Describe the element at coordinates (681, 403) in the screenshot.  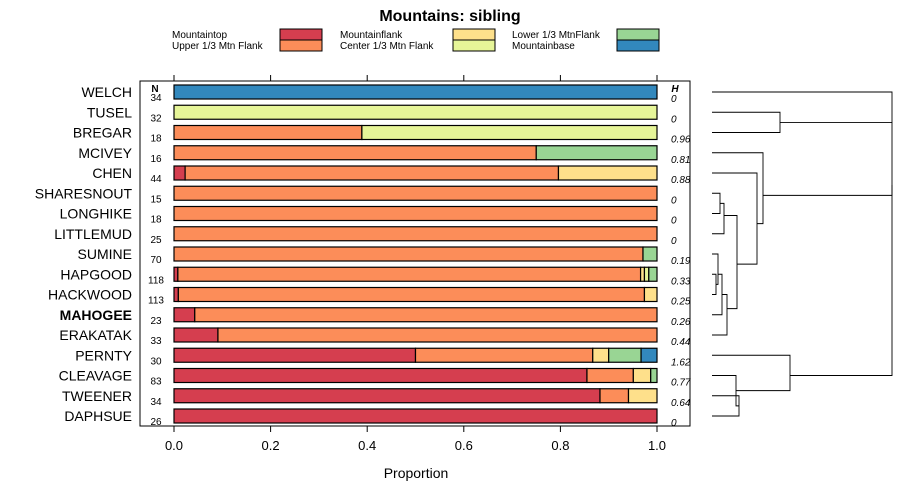
I see `h-value: 0.64` at that location.